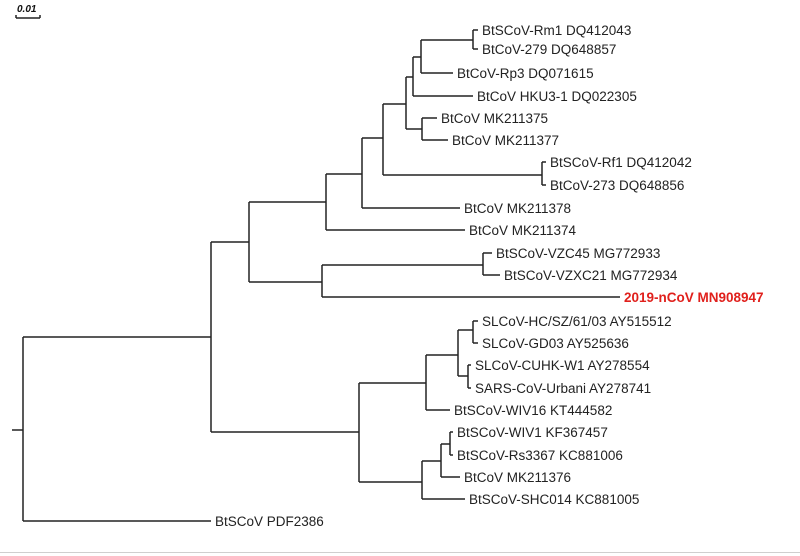 This screenshot has height=556, width=800. I want to click on bottom-divider, so click(400, 552).